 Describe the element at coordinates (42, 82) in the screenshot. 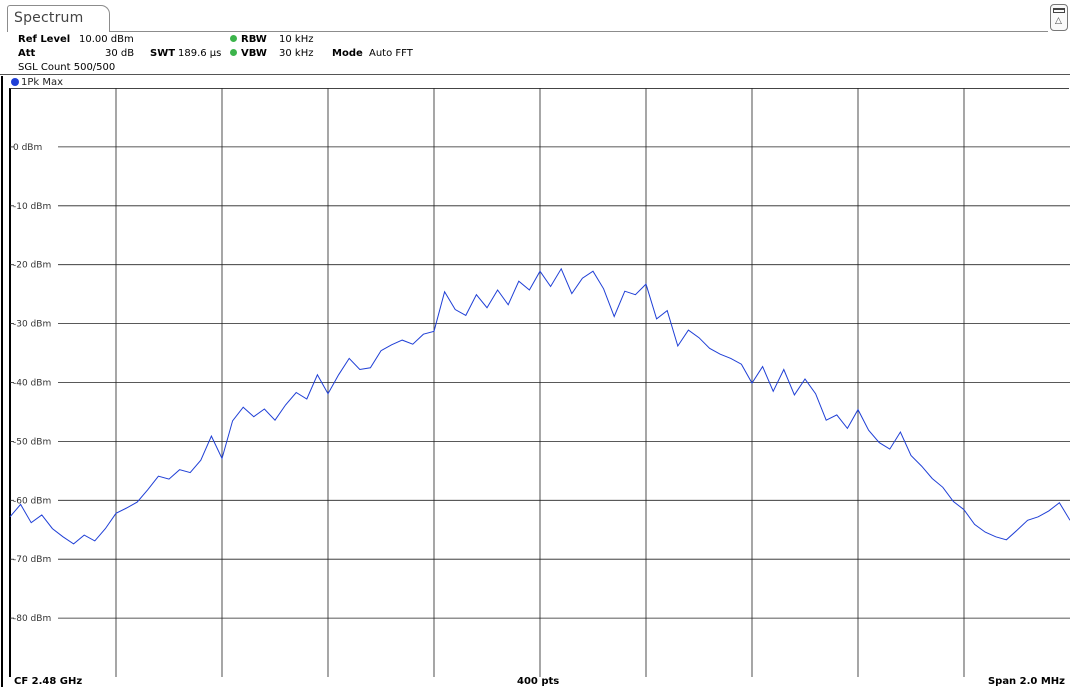

I see `trace-legend-label: 1Pk Max` at that location.